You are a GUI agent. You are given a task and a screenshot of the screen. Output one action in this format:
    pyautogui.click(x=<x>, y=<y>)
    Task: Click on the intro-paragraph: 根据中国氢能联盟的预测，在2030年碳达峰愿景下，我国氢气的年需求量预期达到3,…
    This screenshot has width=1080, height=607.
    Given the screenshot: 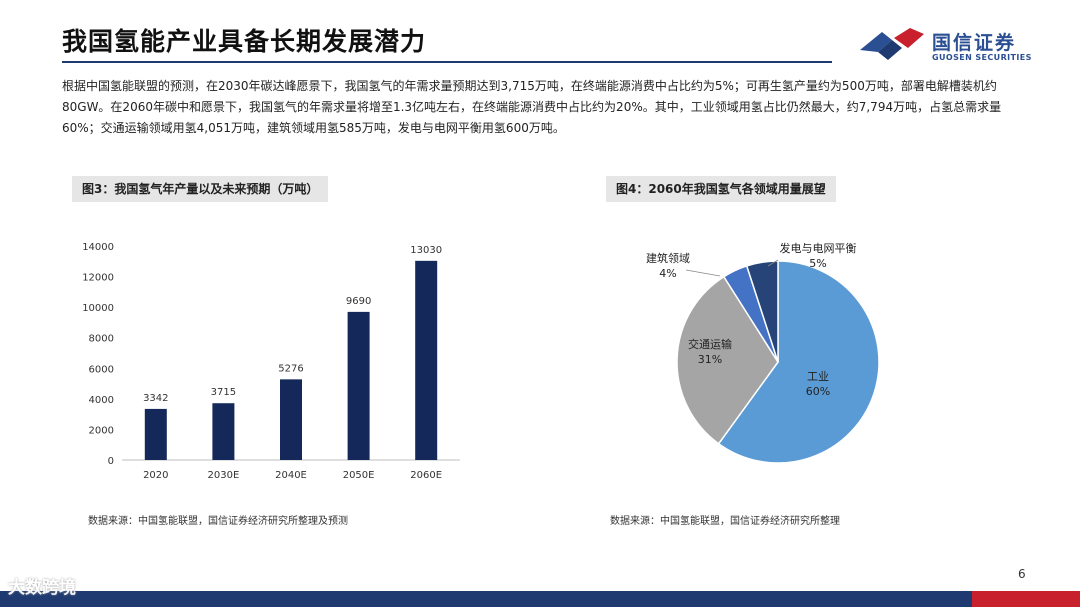 What is the action you would take?
    pyautogui.click(x=532, y=107)
    